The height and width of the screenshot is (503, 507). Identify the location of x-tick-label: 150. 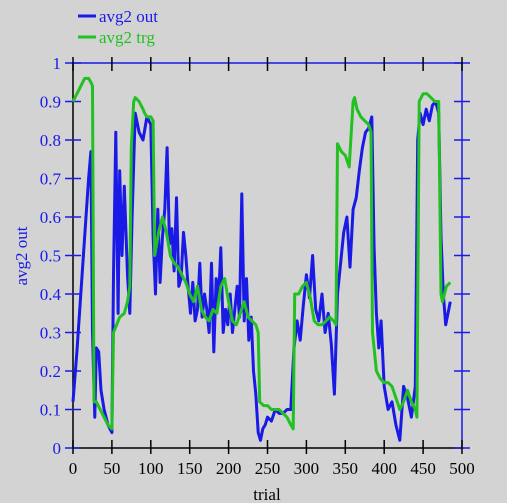
(190, 468).